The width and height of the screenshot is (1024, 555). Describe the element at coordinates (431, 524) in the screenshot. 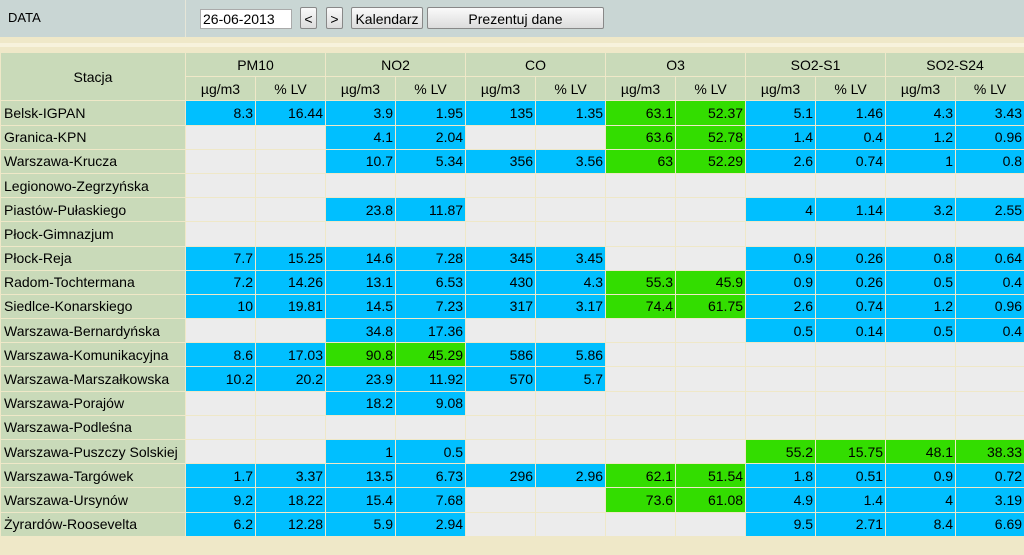

I see `value-cell: 2.94` at that location.